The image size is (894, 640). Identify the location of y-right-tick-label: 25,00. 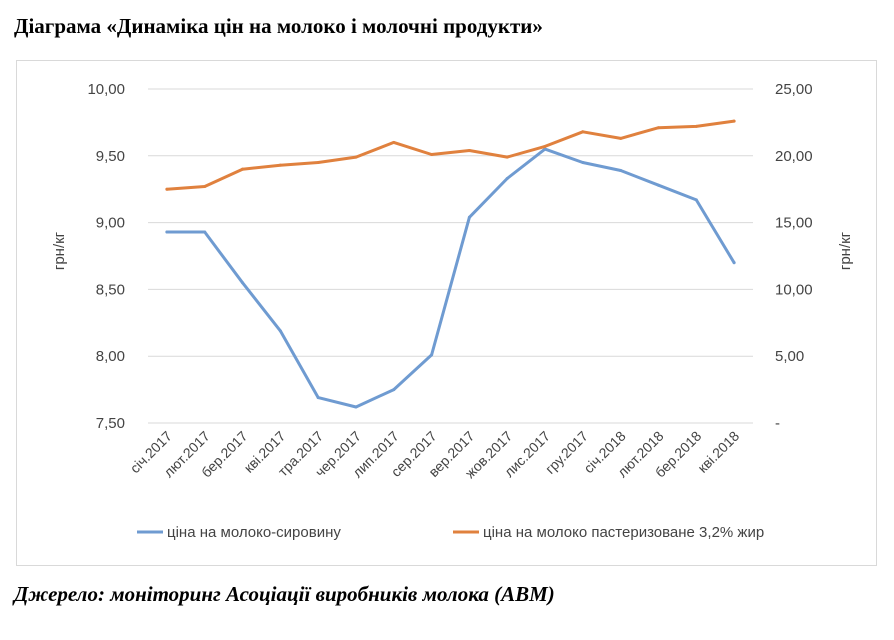
(794, 89).